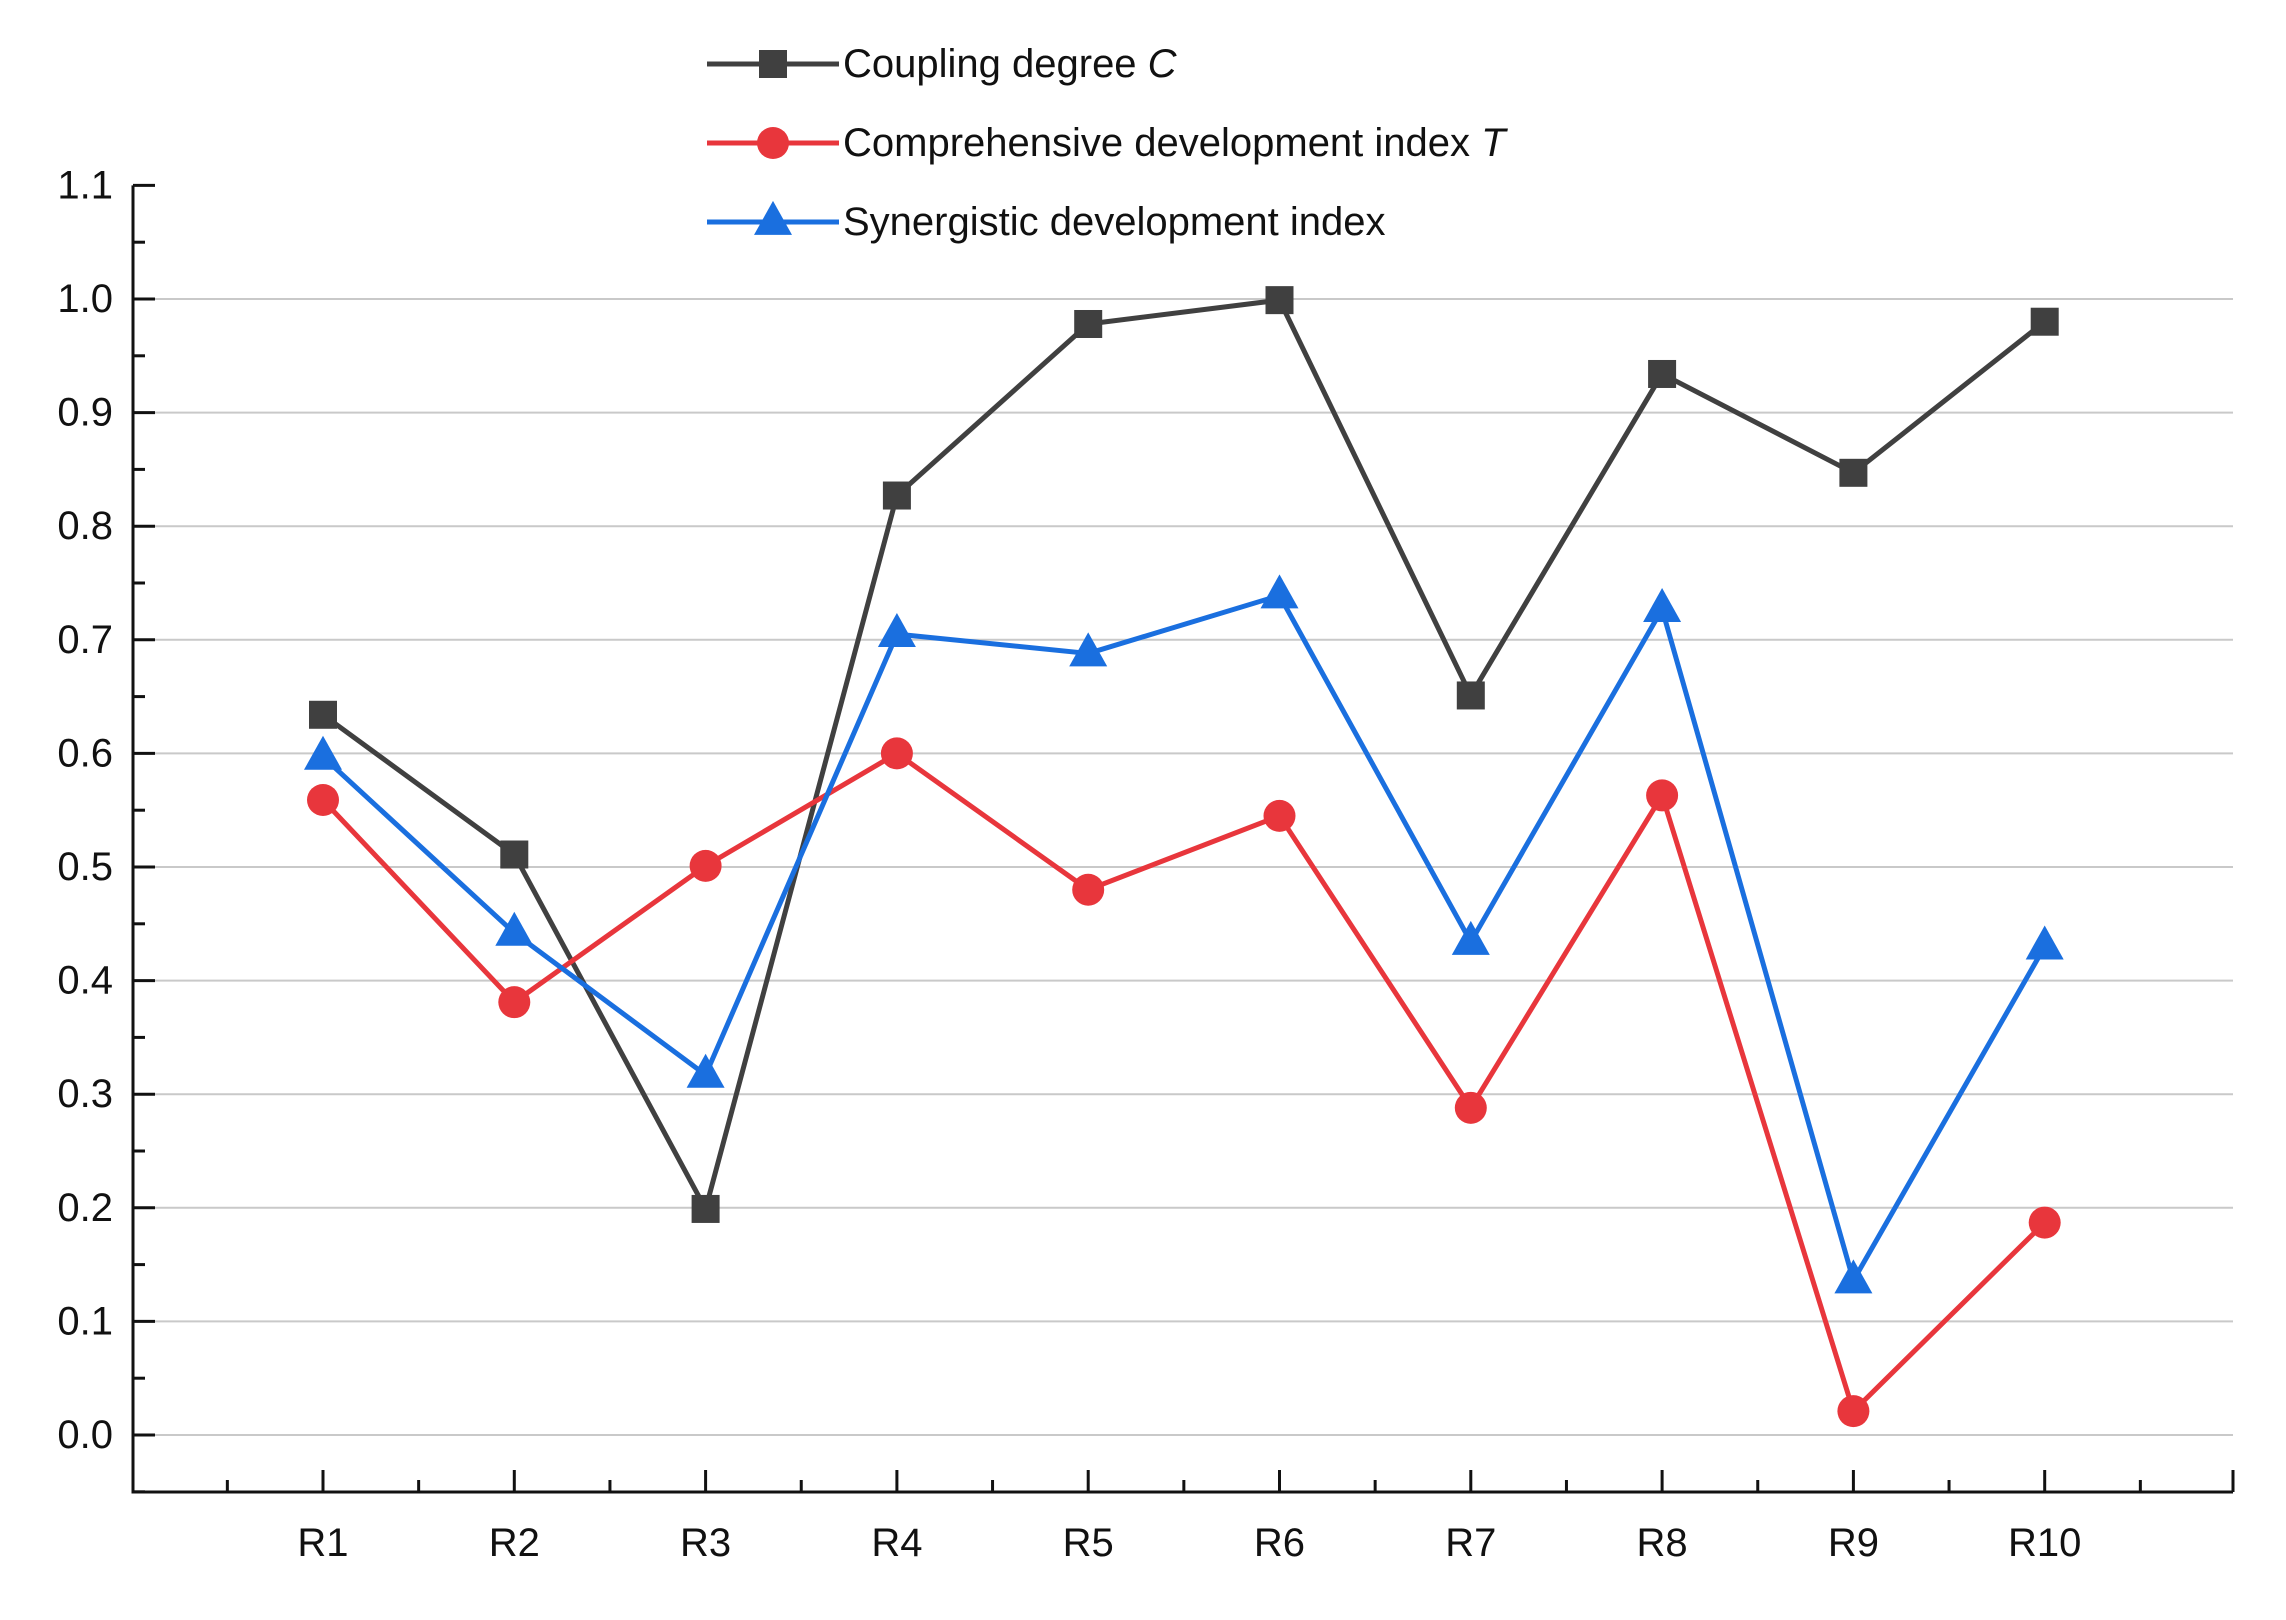 The image size is (2286, 1620). Describe the element at coordinates (705, 1208) in the screenshot. I see `data-point-square-R3` at that location.